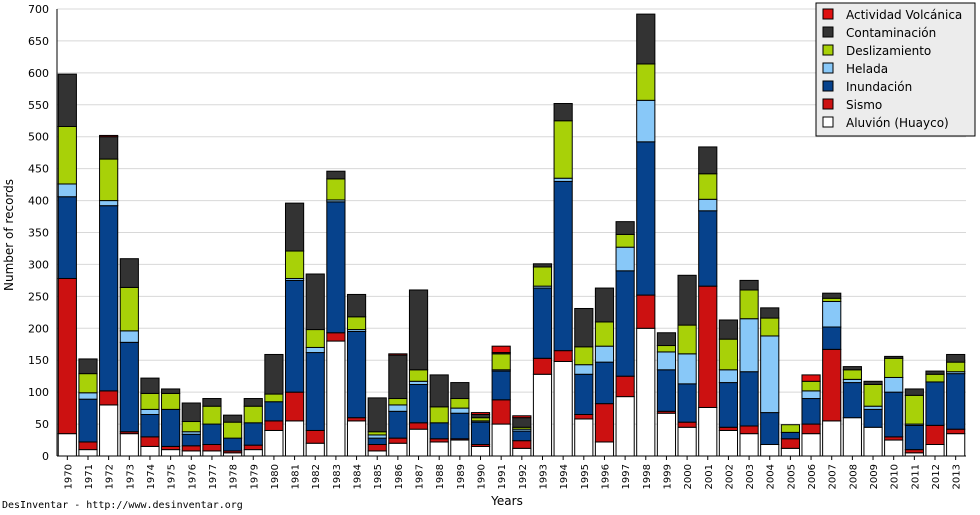 Image resolution: width=980 pixels, height=515 pixels. What do you see at coordinates (337, 476) in the screenshot?
I see `x-tick-label: 1983` at bounding box center [337, 476].